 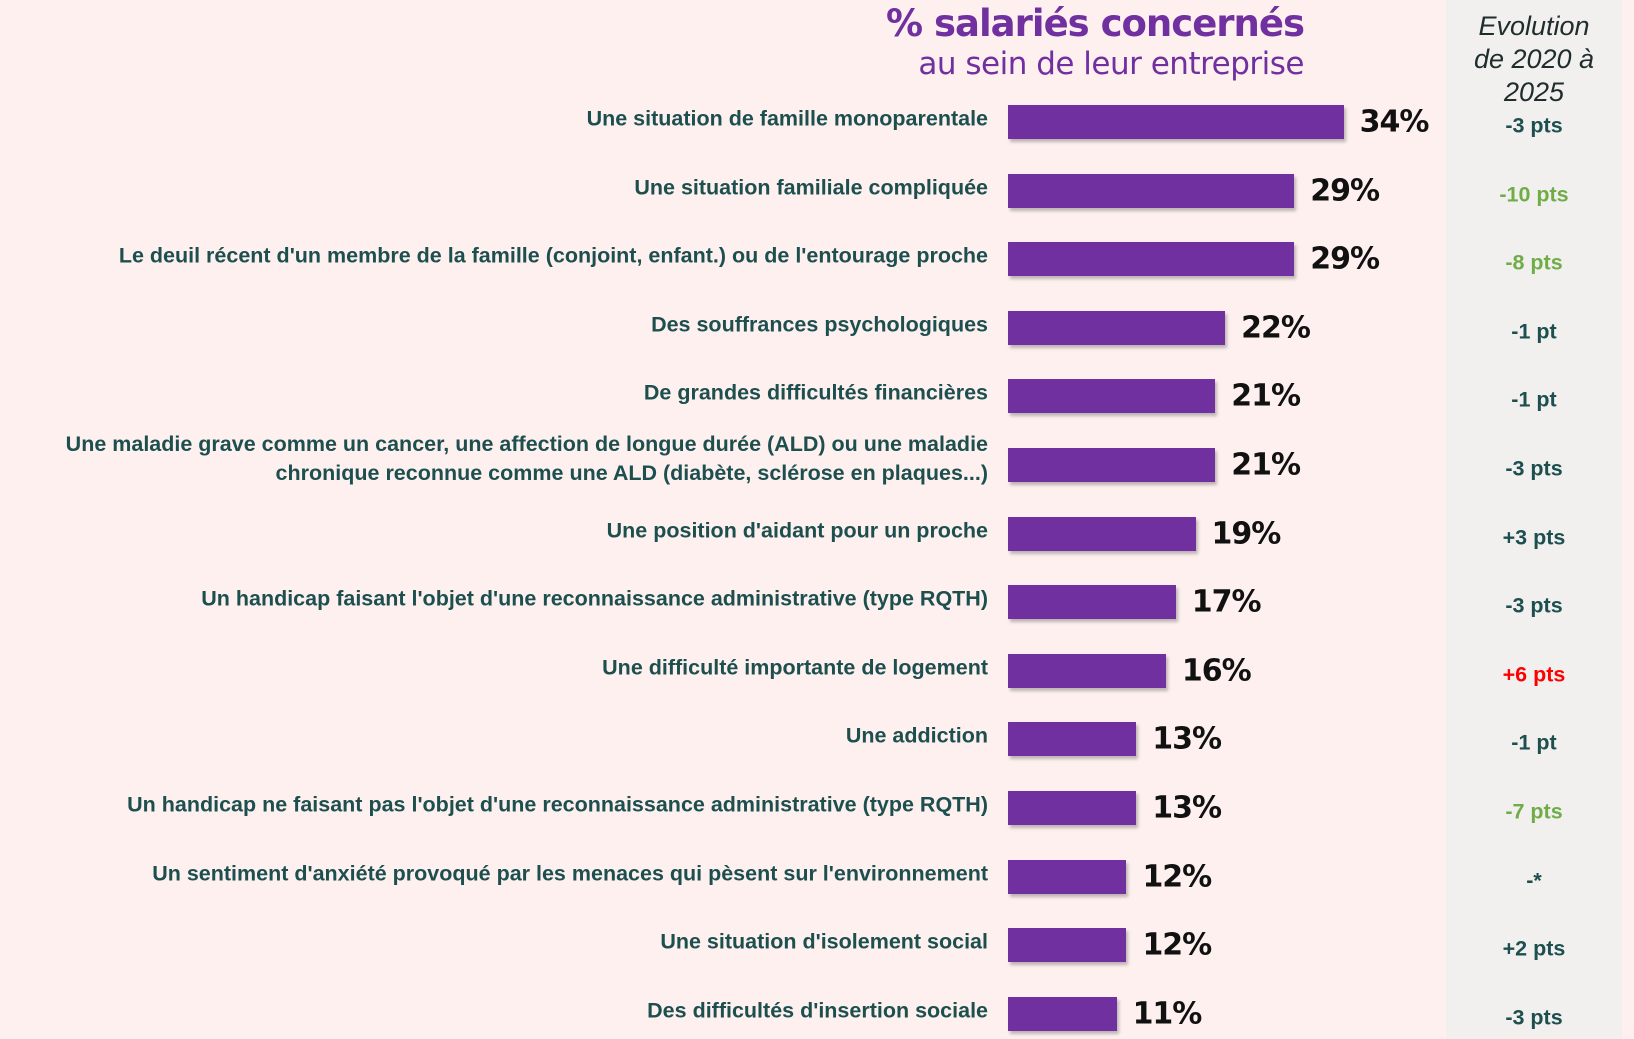 What do you see at coordinates (815, 392) in the screenshot?
I see `category-label: De grandes difficultés financières` at bounding box center [815, 392].